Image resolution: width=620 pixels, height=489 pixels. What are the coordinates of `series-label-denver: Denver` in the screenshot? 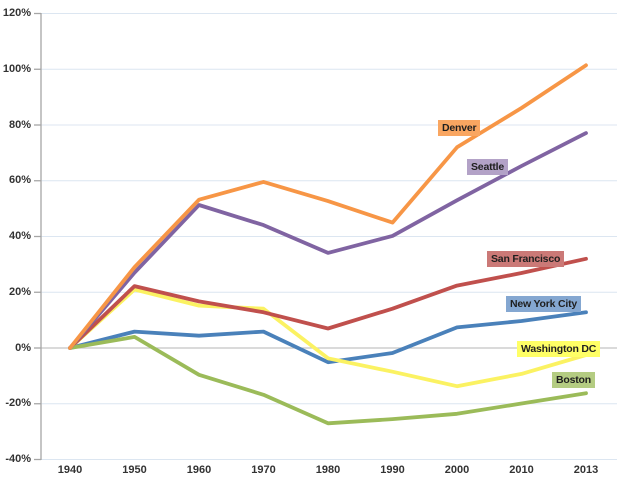 It's located at (459, 128).